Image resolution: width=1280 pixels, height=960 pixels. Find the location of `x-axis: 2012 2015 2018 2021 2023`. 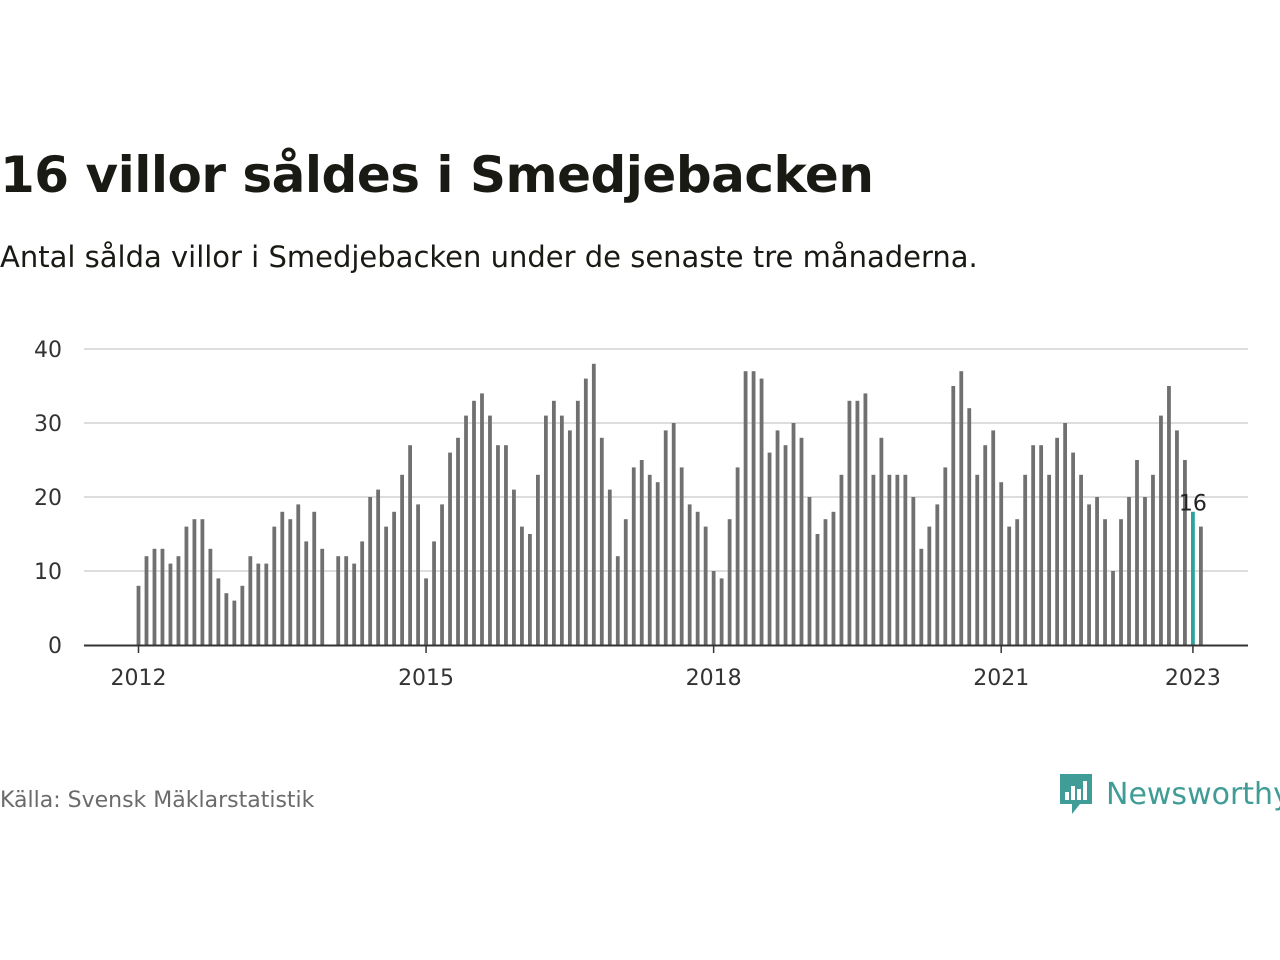

x-axis: 2012 2015 2018 2021 2023 is located at coordinates (666, 667).